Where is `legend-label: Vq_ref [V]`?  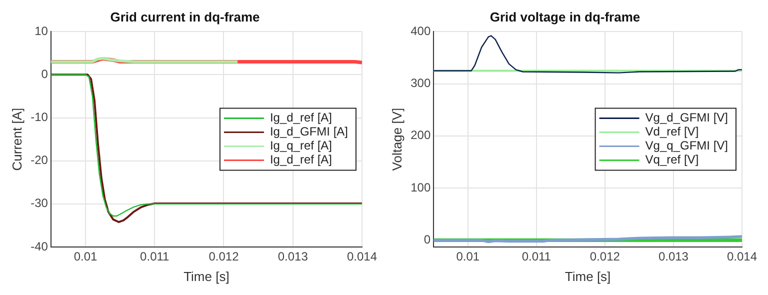 legend-label: Vq_ref [V] is located at coordinates (672, 159).